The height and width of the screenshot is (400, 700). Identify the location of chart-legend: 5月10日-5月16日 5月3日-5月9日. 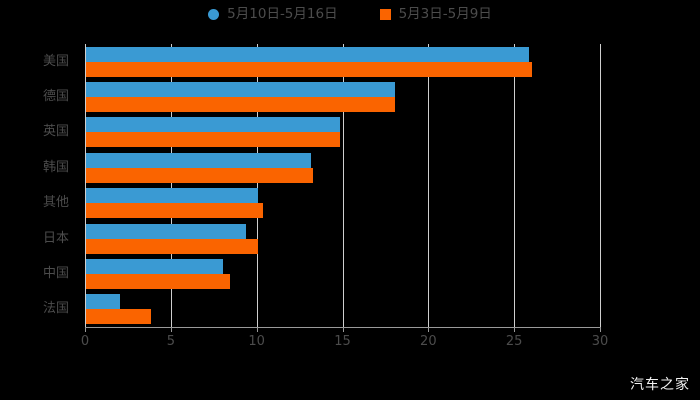
(350, 14).